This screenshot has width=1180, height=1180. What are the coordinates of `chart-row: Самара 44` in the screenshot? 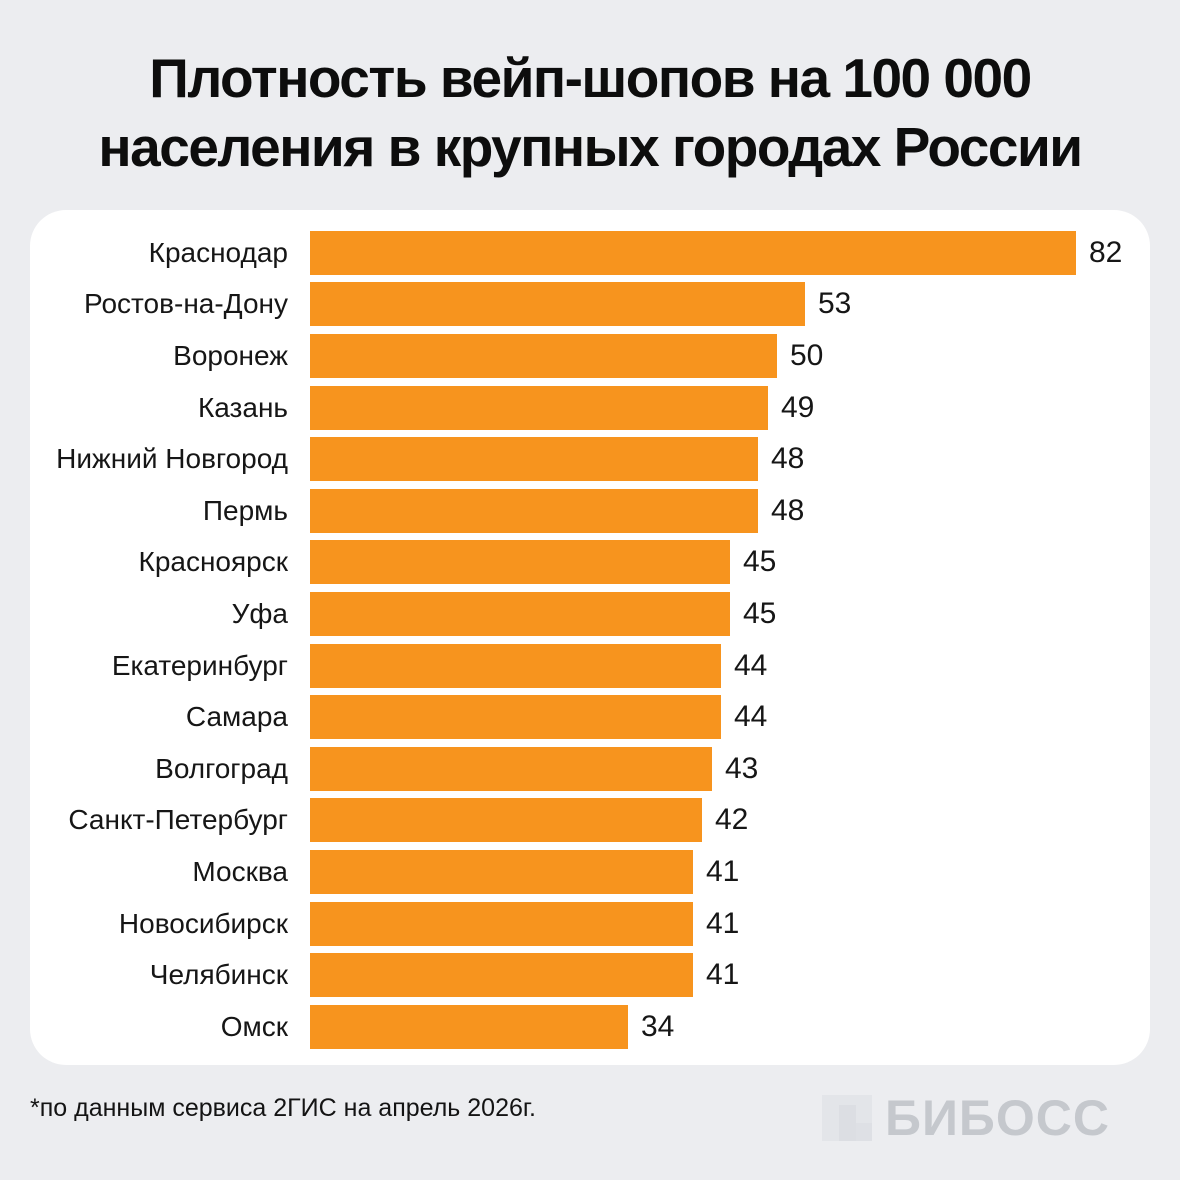 It's located at (590, 717).